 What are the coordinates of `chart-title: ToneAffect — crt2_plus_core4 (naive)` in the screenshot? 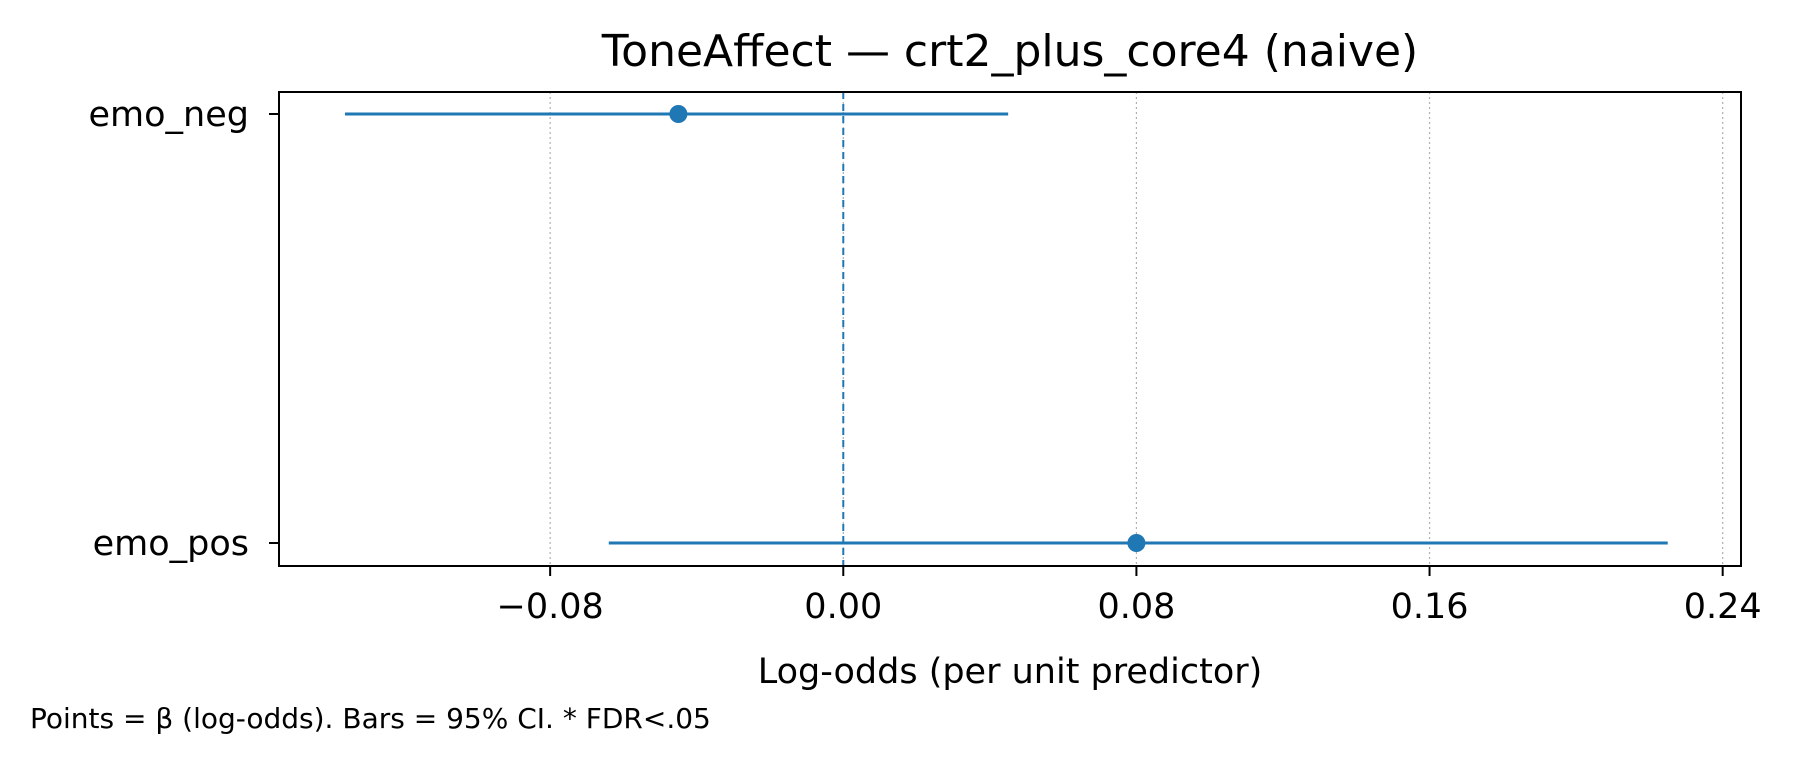 It's located at (1009, 51).